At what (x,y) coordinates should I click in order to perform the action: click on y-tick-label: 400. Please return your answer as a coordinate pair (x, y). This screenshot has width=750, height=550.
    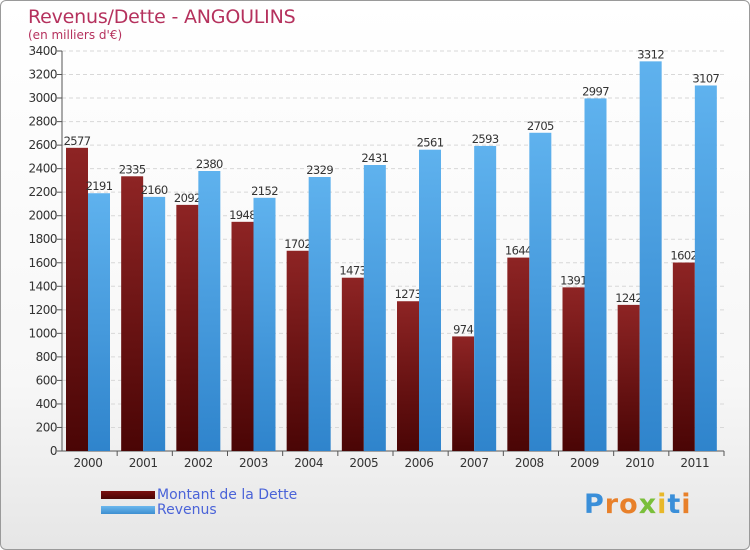
    Looking at the image, I should click on (46, 404).